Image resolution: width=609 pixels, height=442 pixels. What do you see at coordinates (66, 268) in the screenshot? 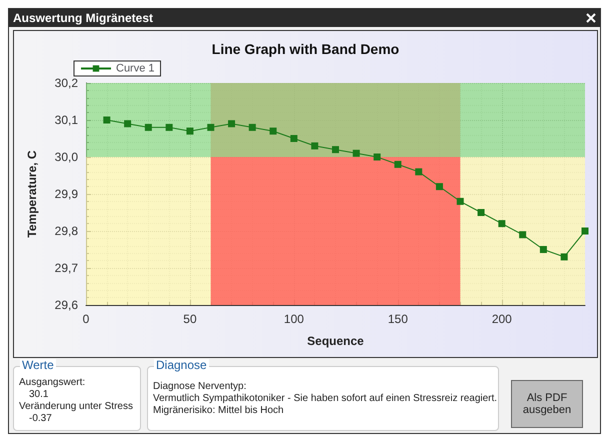
I see `y-tick-label: 29,7` at bounding box center [66, 268].